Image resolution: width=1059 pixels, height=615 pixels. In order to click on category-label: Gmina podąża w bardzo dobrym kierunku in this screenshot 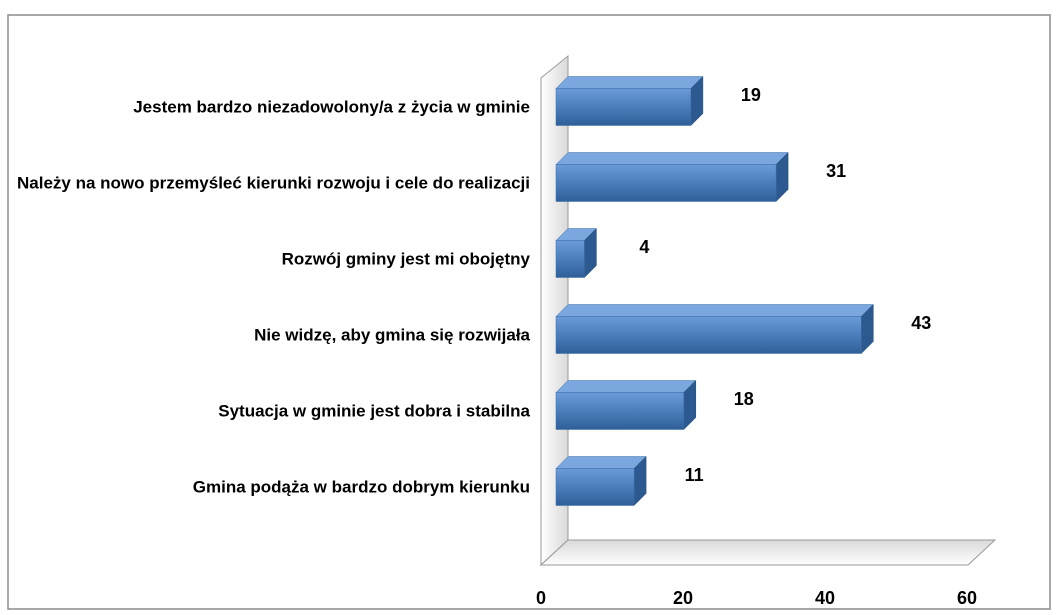, I will do `click(270, 487)`.